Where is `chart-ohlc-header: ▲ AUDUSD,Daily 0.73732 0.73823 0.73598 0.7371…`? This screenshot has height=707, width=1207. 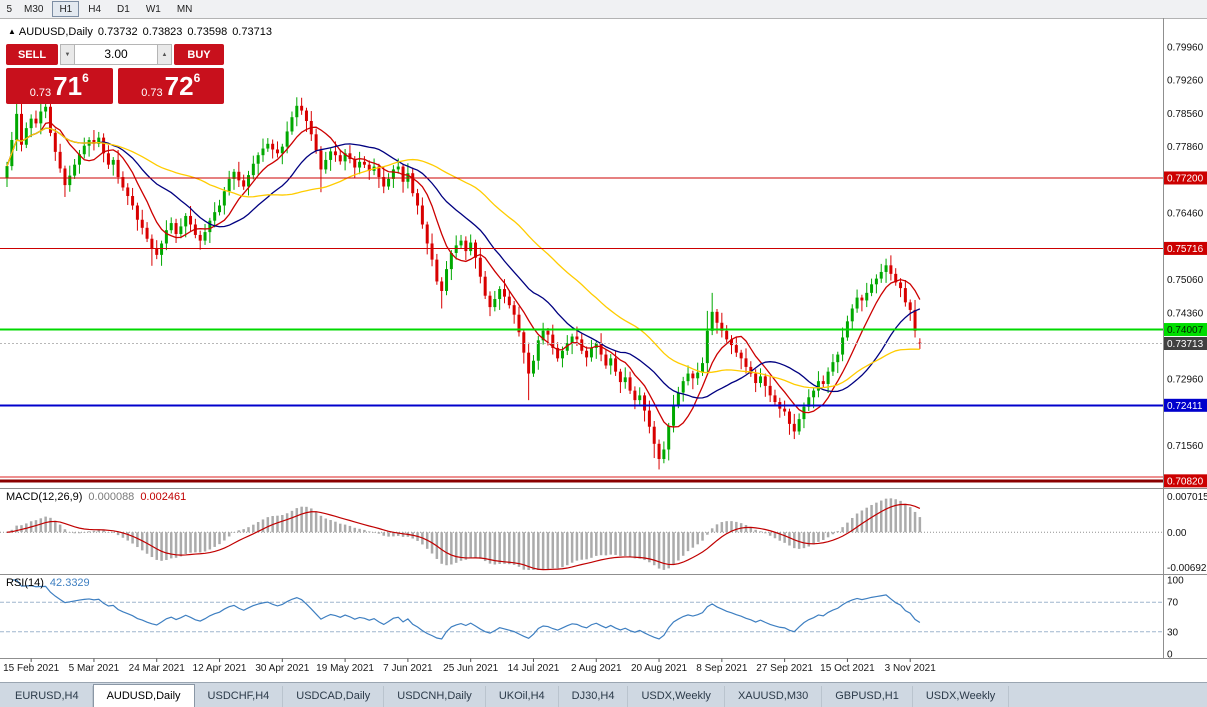 chart-ohlc-header: ▲ AUDUSD,Daily 0.73732 0.73823 0.73598 0.7371… is located at coordinates (140, 32).